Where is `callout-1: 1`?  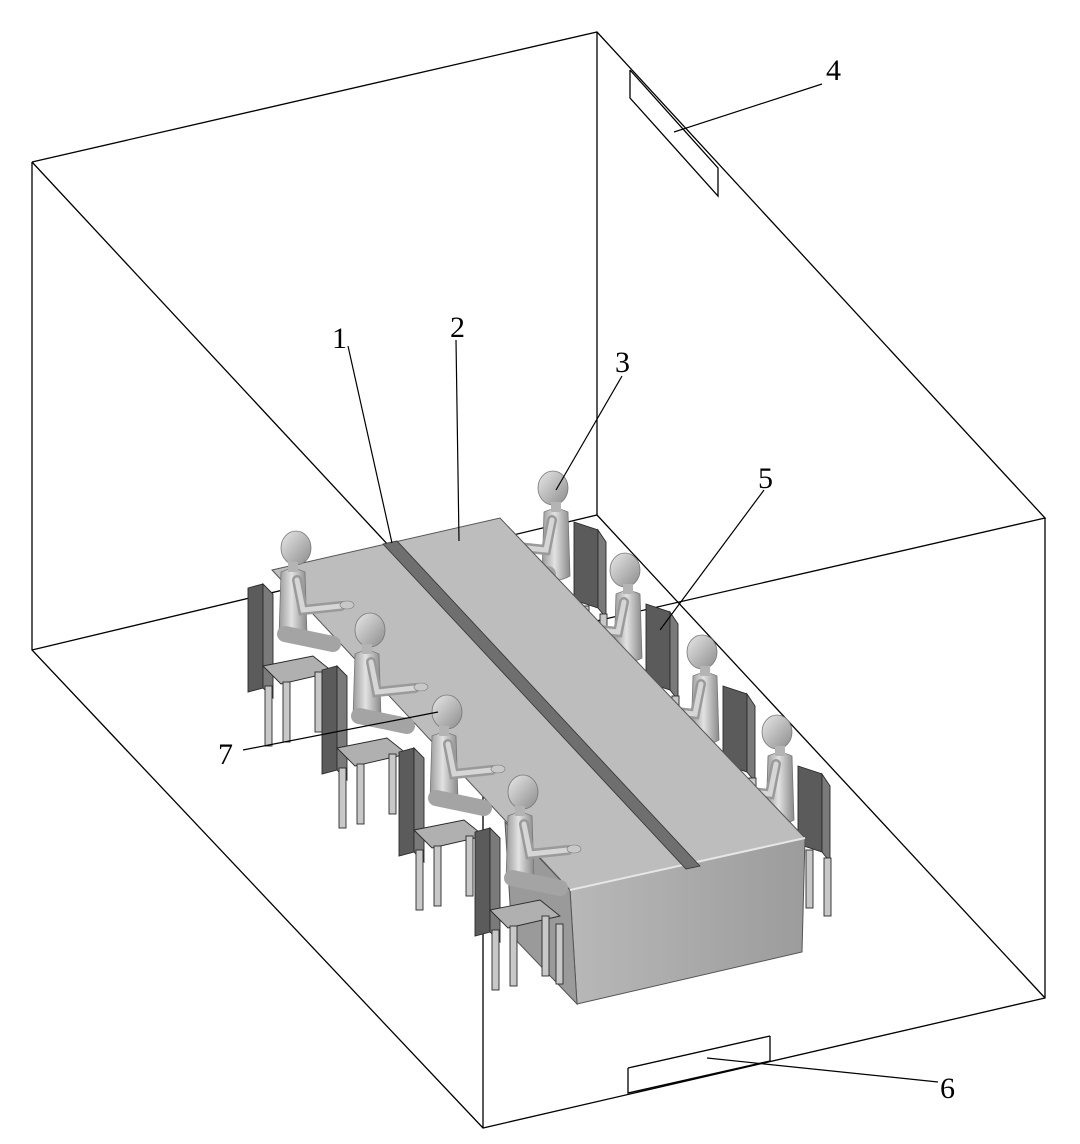 callout-1: 1 is located at coordinates (339, 338).